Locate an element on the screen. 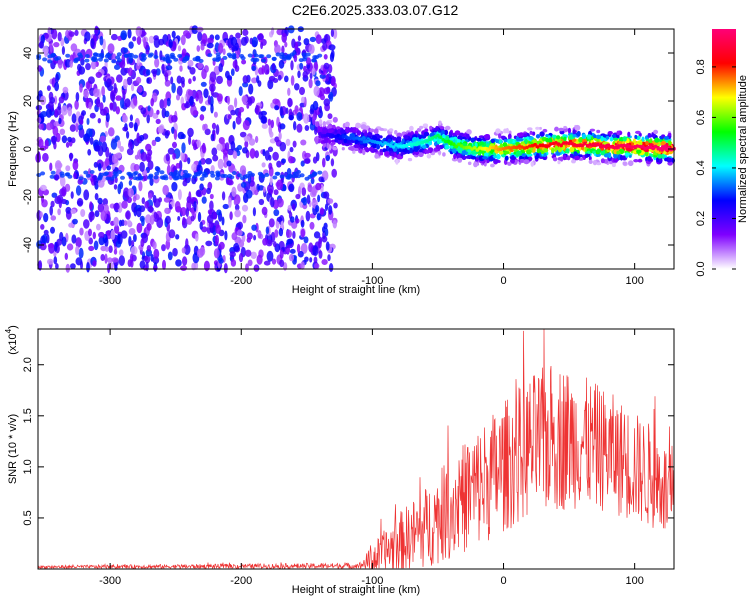 The height and width of the screenshot is (600, 750). colorbar-tick-label: 0.0 is located at coordinates (701, 268).